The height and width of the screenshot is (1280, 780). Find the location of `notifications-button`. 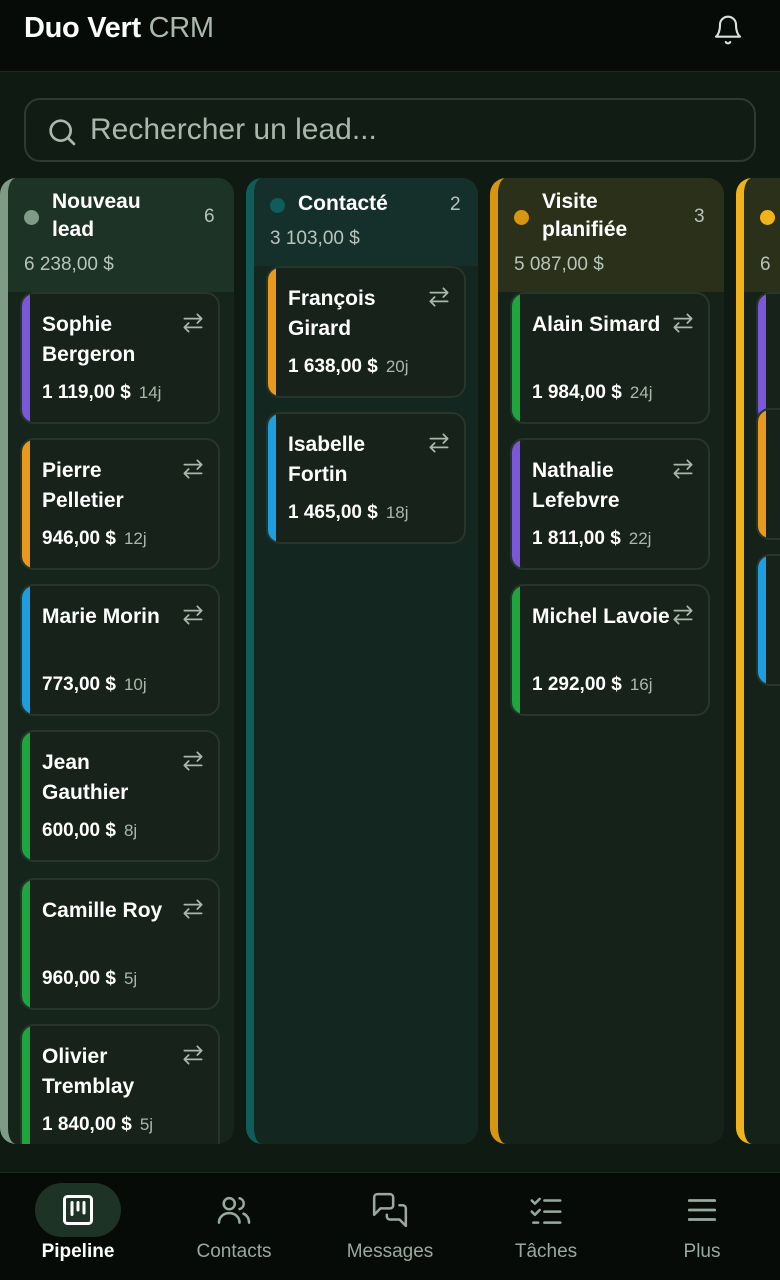

notifications-button is located at coordinates (728, 30).